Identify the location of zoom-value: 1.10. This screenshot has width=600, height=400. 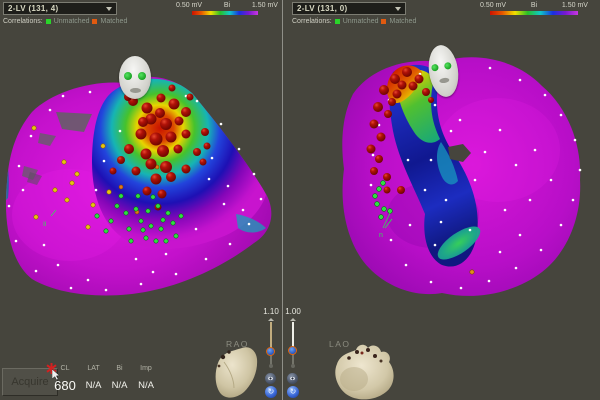
(271, 311).